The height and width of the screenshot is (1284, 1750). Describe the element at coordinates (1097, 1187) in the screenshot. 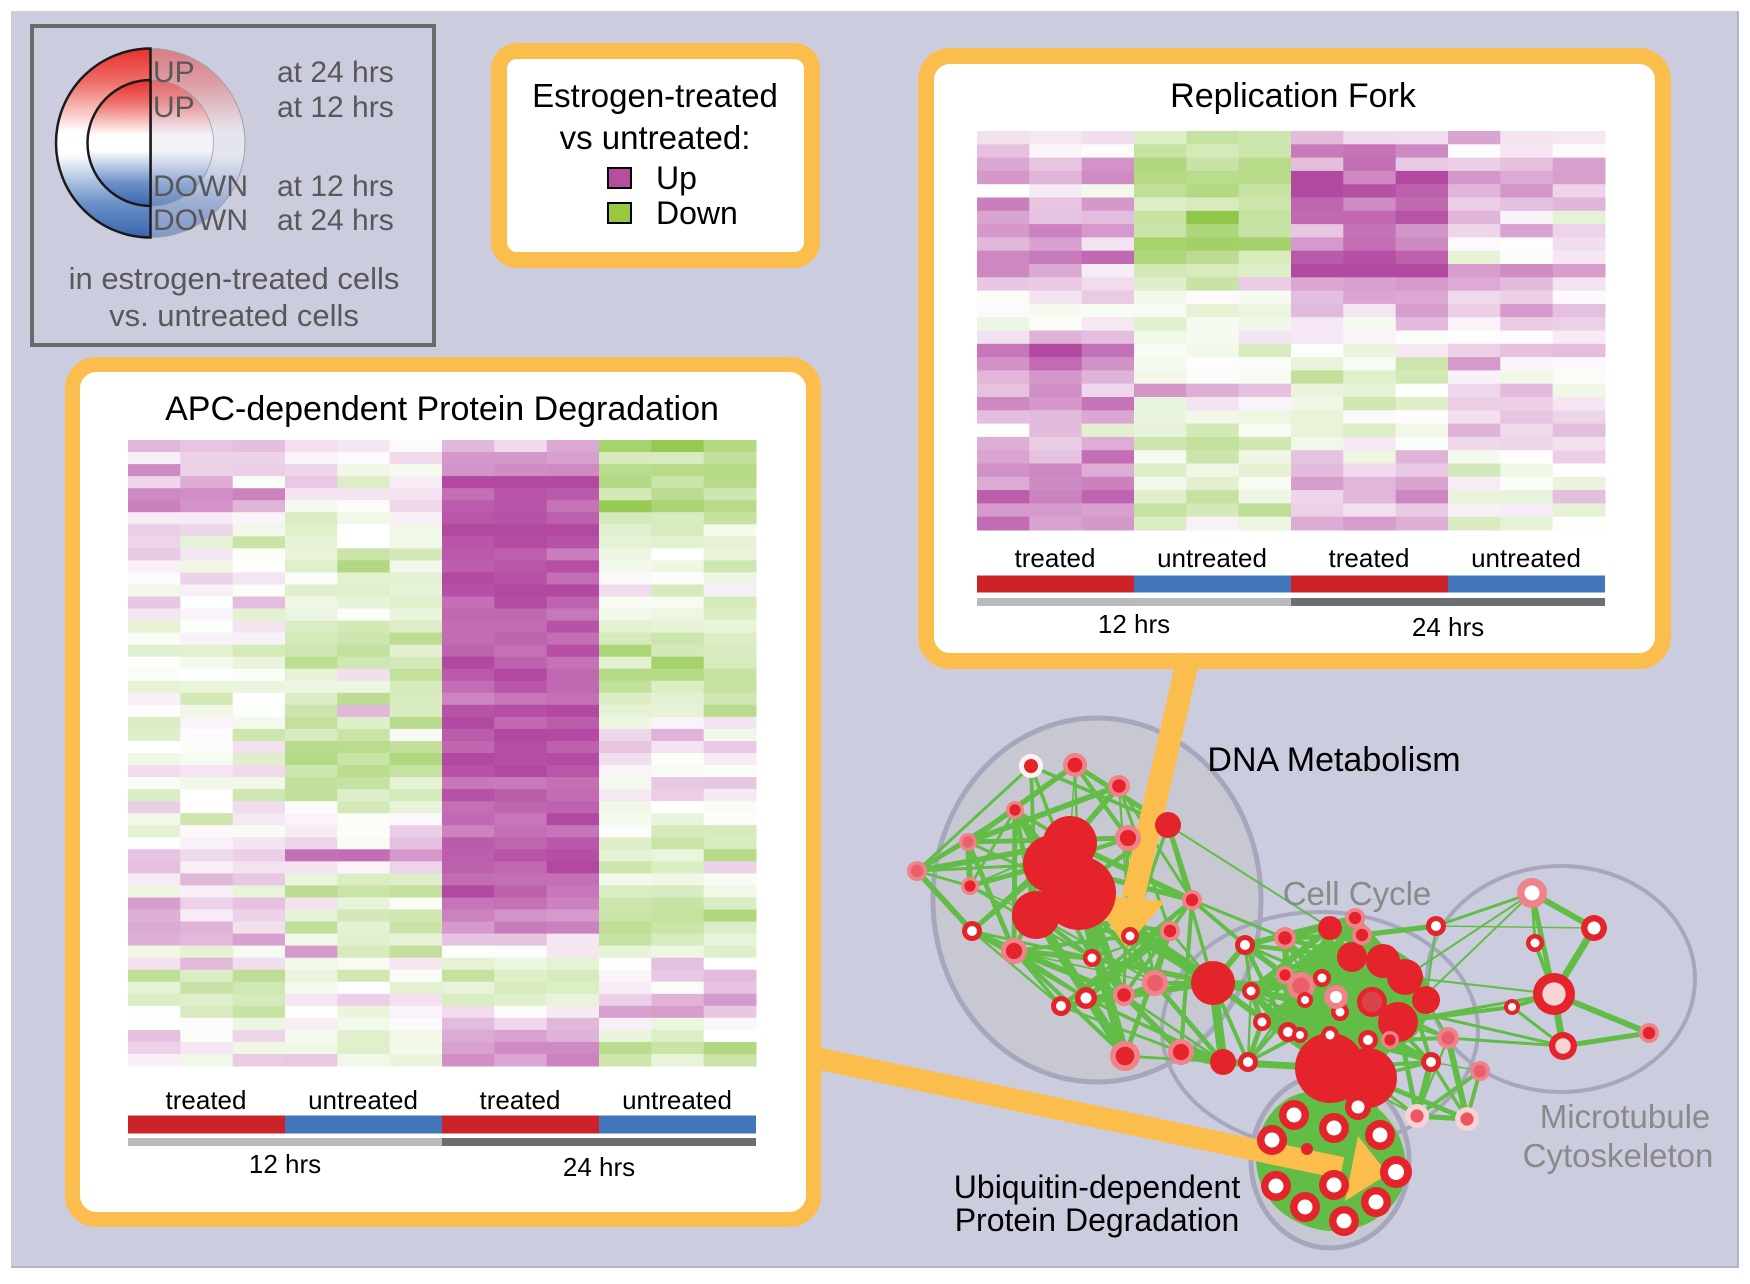

I see `svg-text: Ubiquitin-dependent` at that location.